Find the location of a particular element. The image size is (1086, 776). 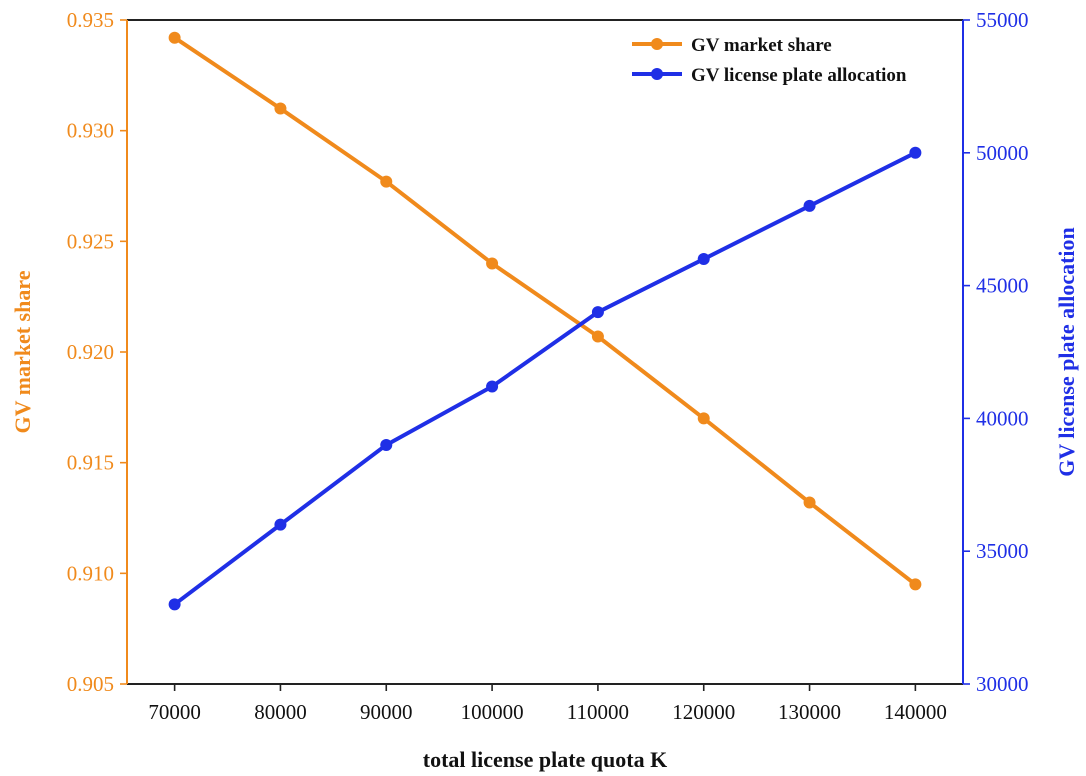

right-y-tick-label: 35000 is located at coordinates (1002, 551).